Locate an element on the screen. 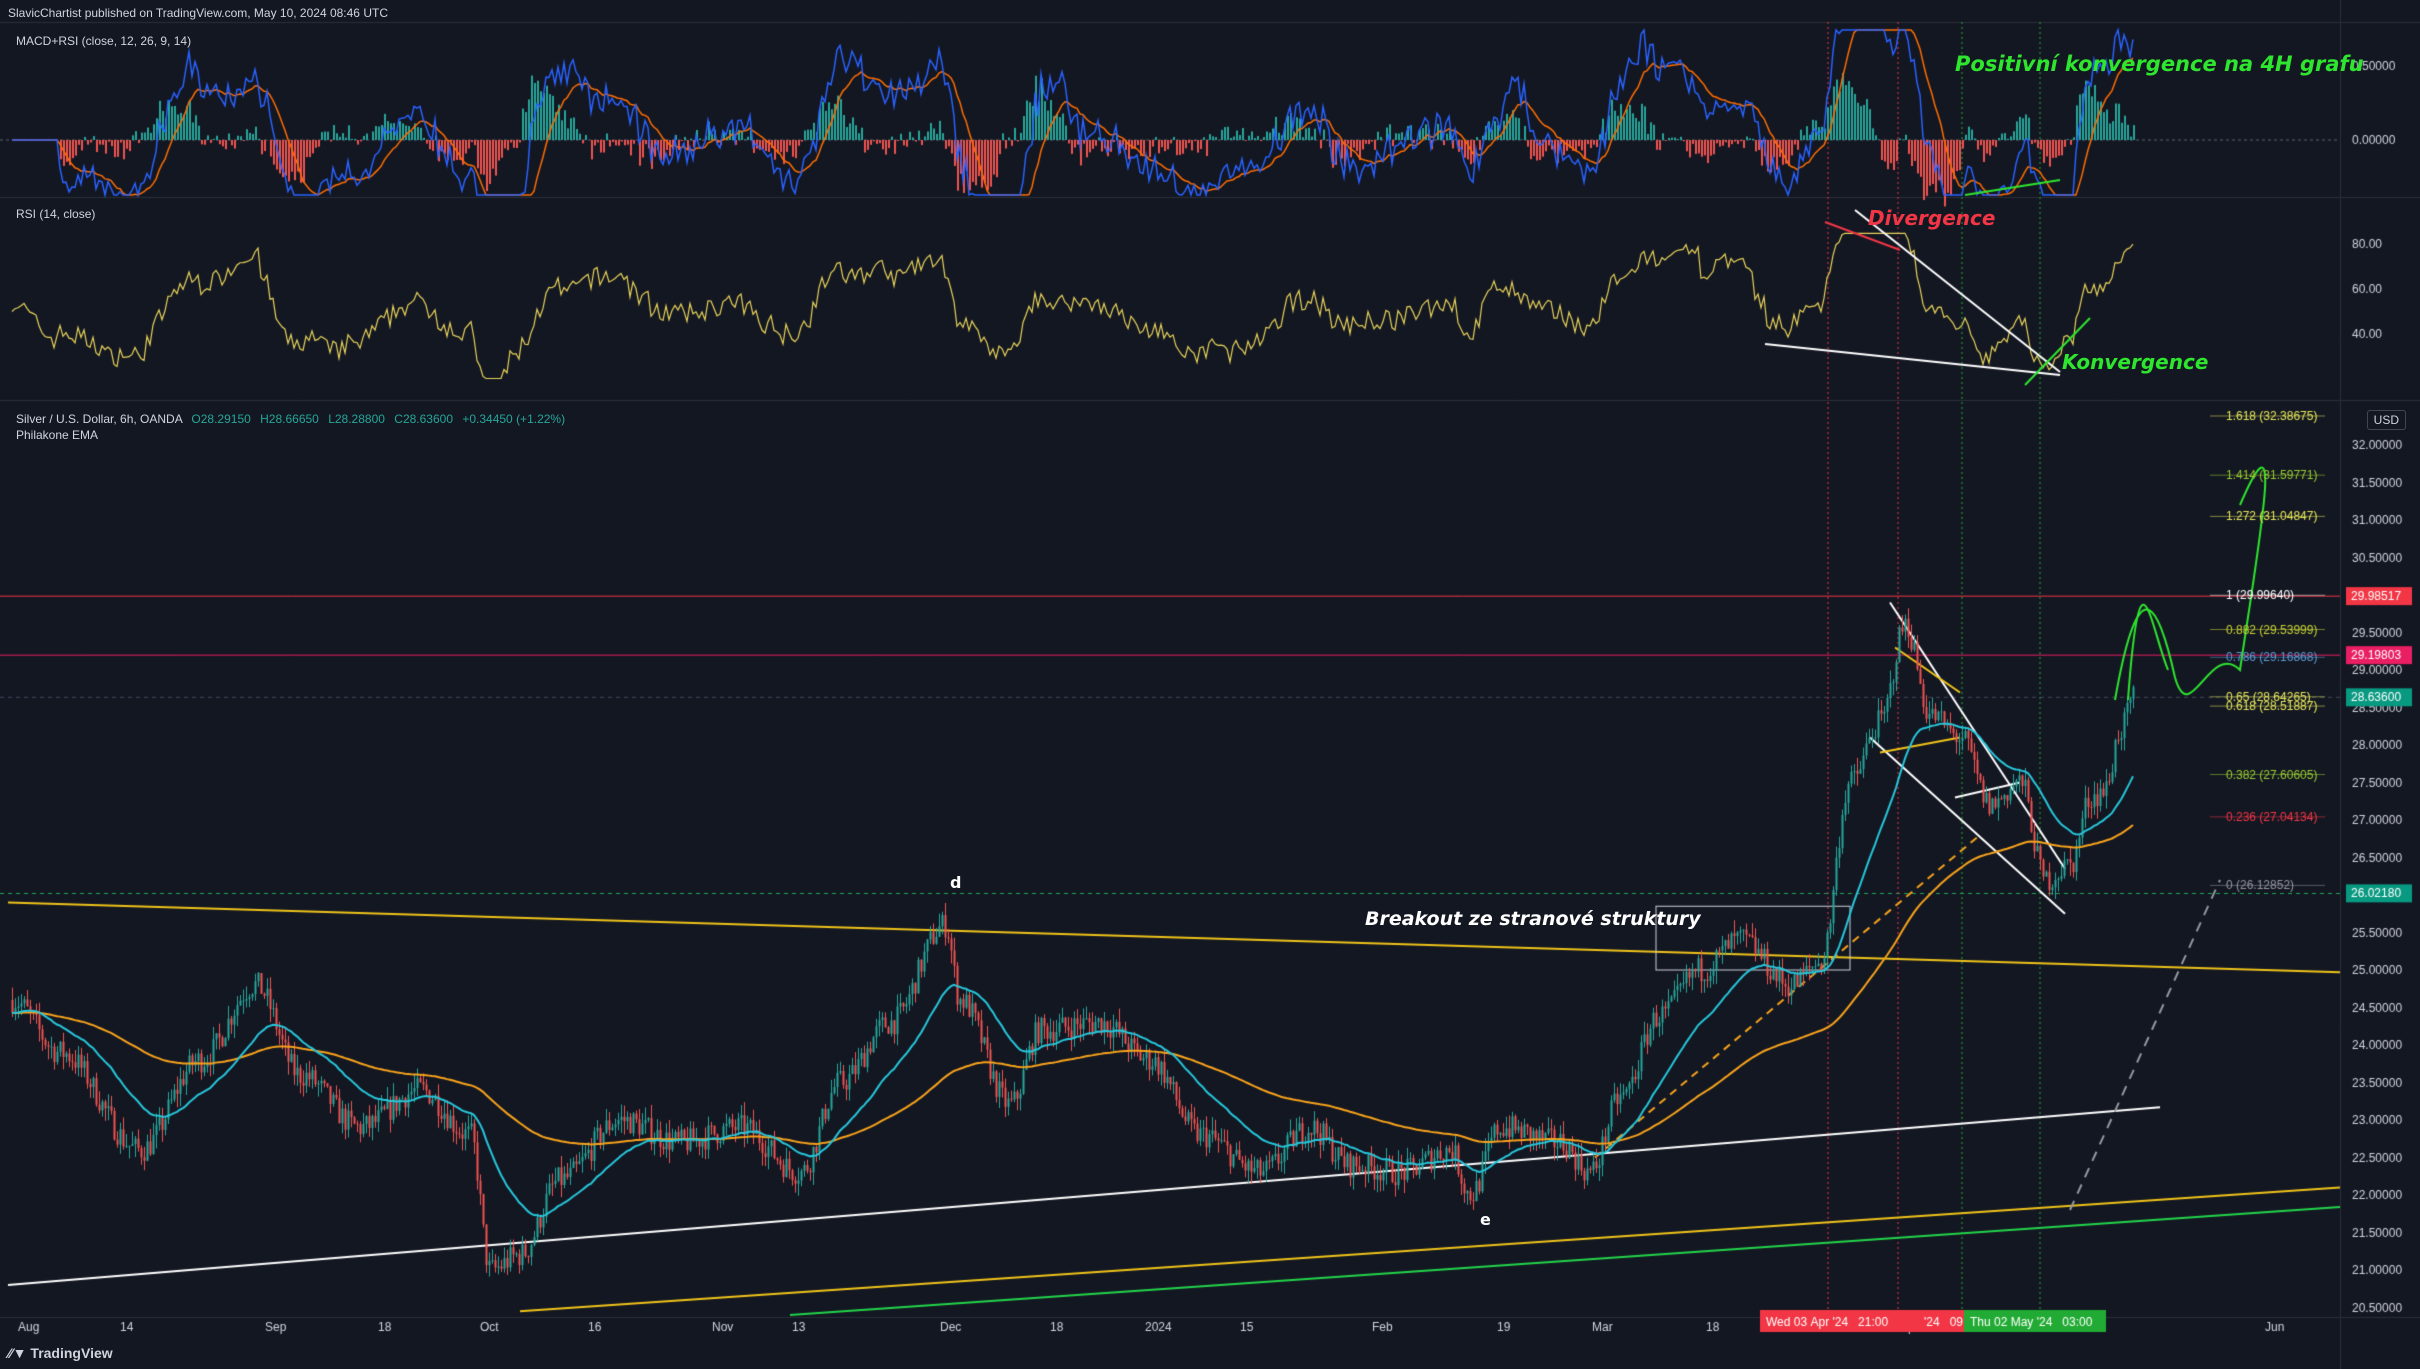  indicator-title: Philakone EMA is located at coordinates (57, 435).